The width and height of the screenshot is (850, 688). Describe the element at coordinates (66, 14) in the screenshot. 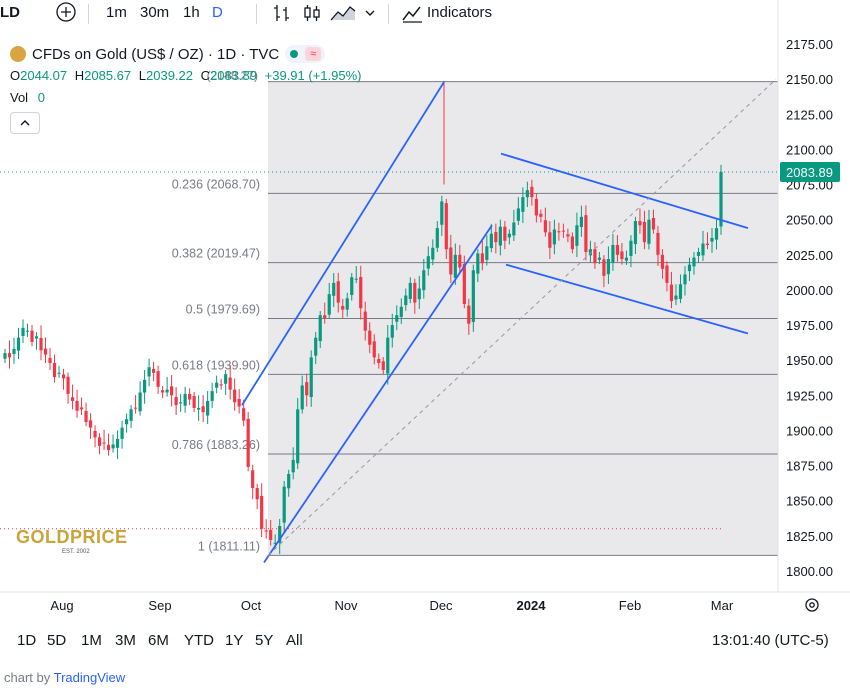

I see `add-symbol-icon` at that location.